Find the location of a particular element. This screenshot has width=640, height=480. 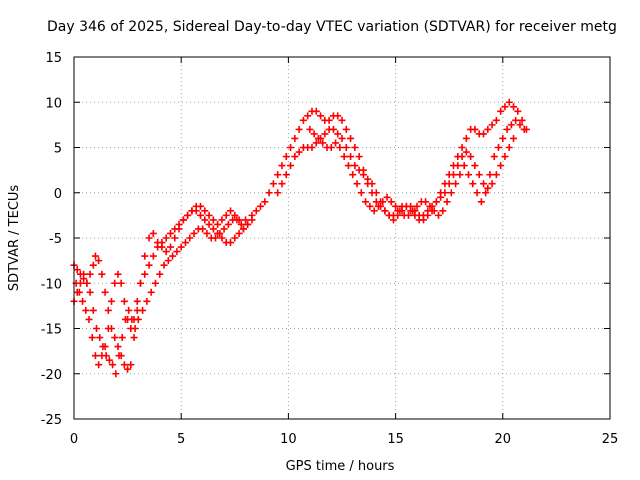

x-tick-label: 15 is located at coordinates (395, 439).